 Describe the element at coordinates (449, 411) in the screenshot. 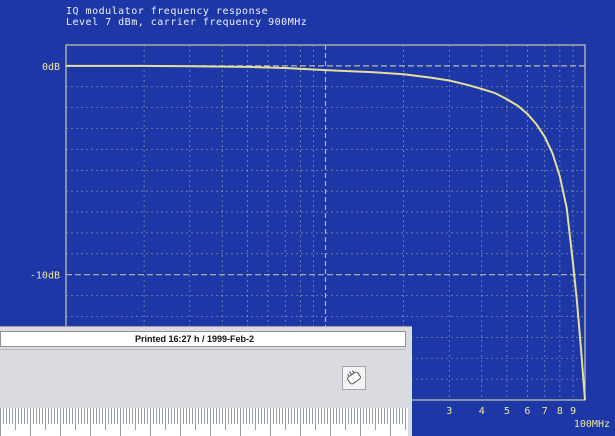

I see `x-tick-label: 3` at that location.